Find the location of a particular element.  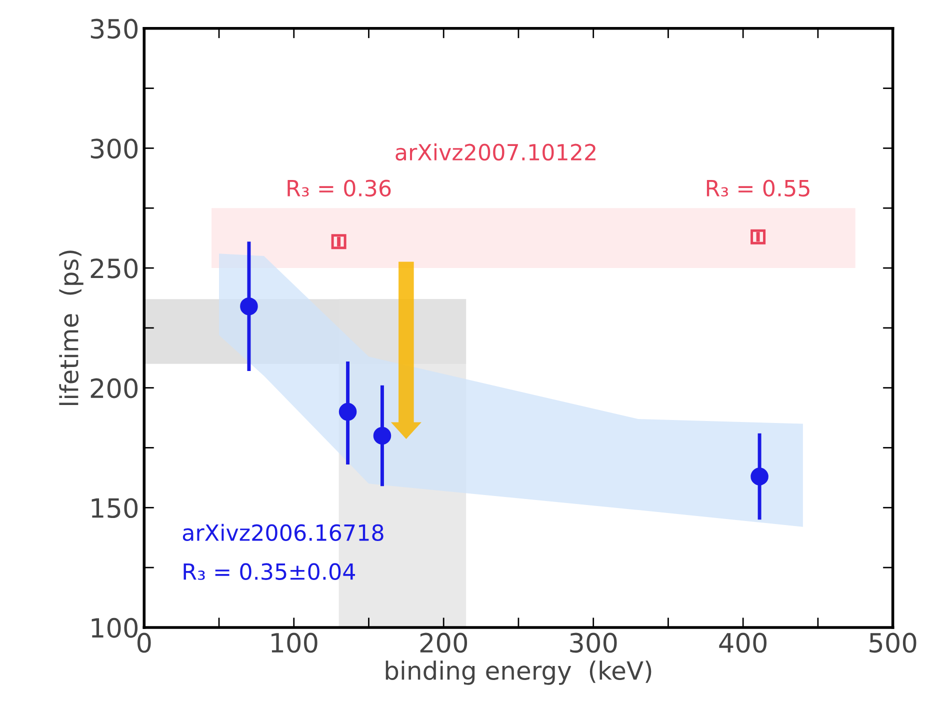

y-axis-title: lifetime (ps) is located at coordinates (71, 327).